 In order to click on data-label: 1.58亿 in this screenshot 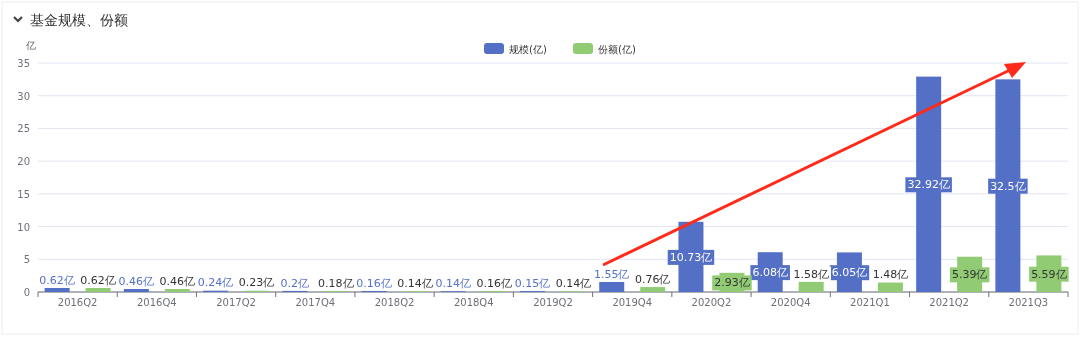, I will do `click(811, 274)`.